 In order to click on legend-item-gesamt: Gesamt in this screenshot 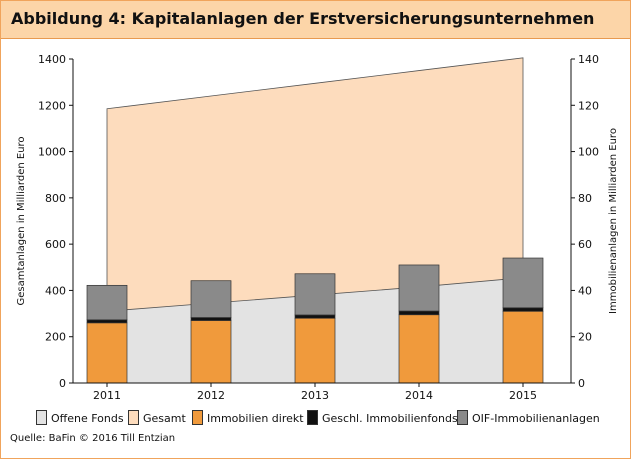, I will do `click(157, 417)`.